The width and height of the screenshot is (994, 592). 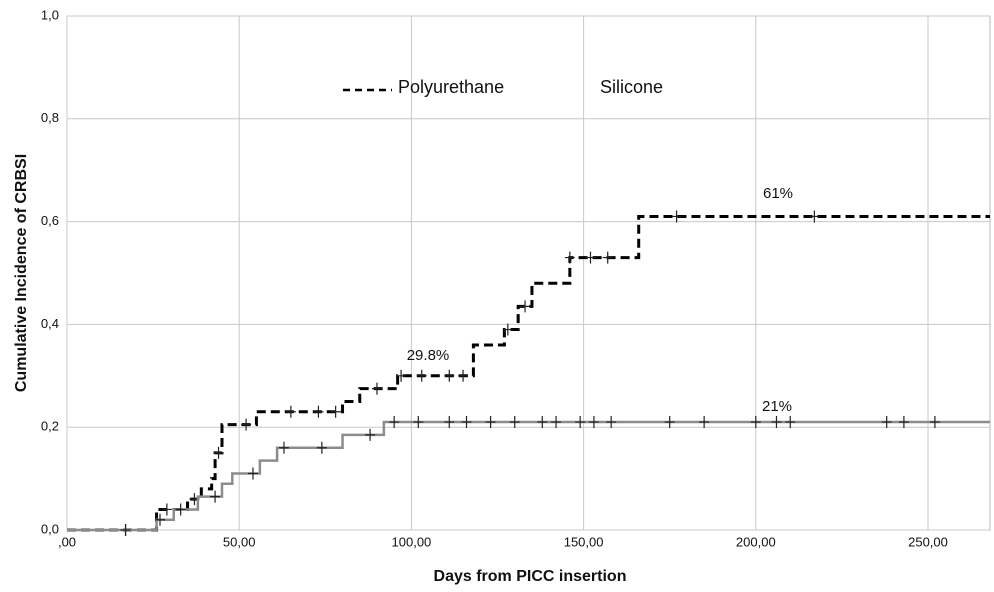 What do you see at coordinates (21, 273) in the screenshot?
I see `y-axis-title: Cumulative Incidence of CRBSI` at bounding box center [21, 273].